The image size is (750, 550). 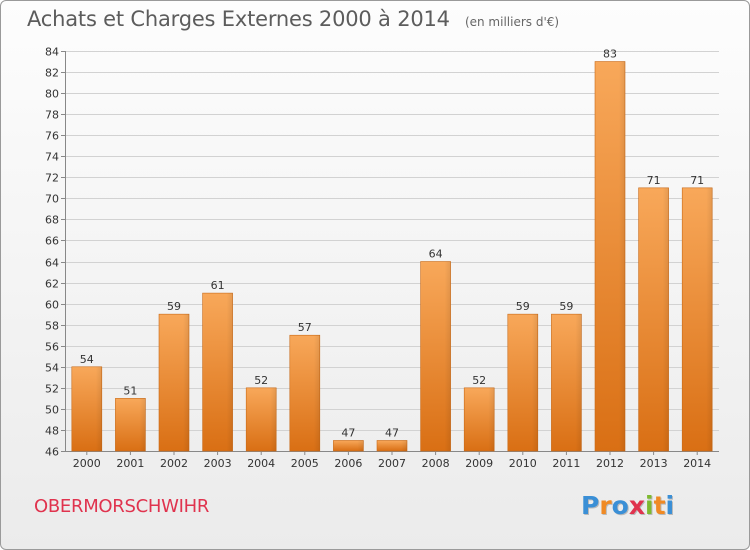 What do you see at coordinates (52, 220) in the screenshot?
I see `y-tick-label: 68` at bounding box center [52, 220].